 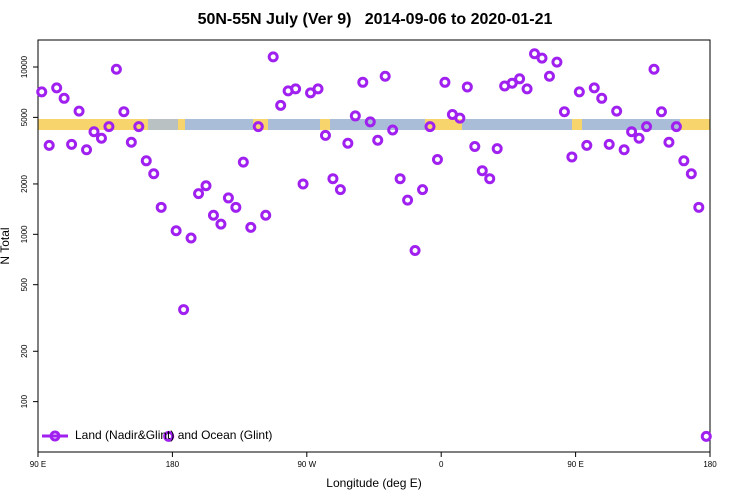 What do you see at coordinates (24, 117) in the screenshot?
I see `y-tick-label: 5000` at bounding box center [24, 117].